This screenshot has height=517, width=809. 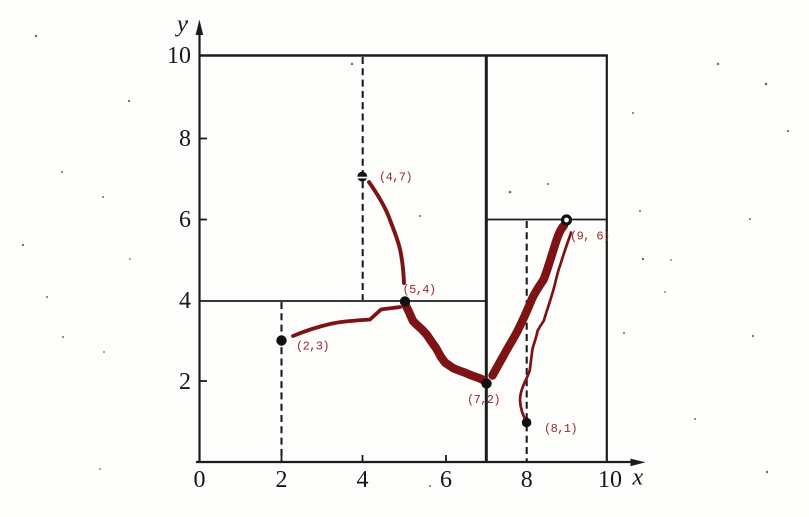 What do you see at coordinates (181, 25) in the screenshot?
I see `svg-text: y` at bounding box center [181, 25].